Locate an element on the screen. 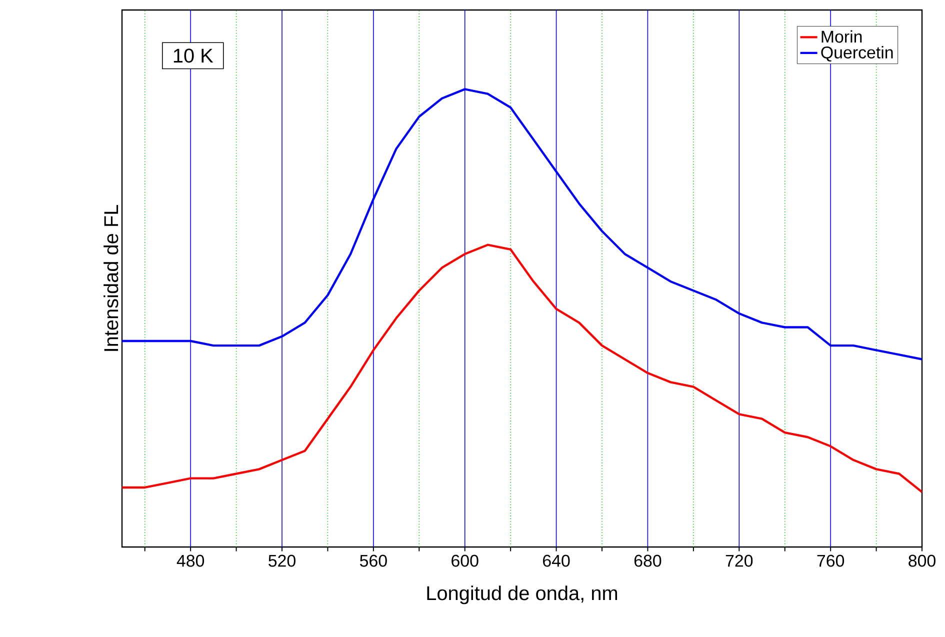 The width and height of the screenshot is (945, 637). x-tick-label: 760 is located at coordinates (830, 560).